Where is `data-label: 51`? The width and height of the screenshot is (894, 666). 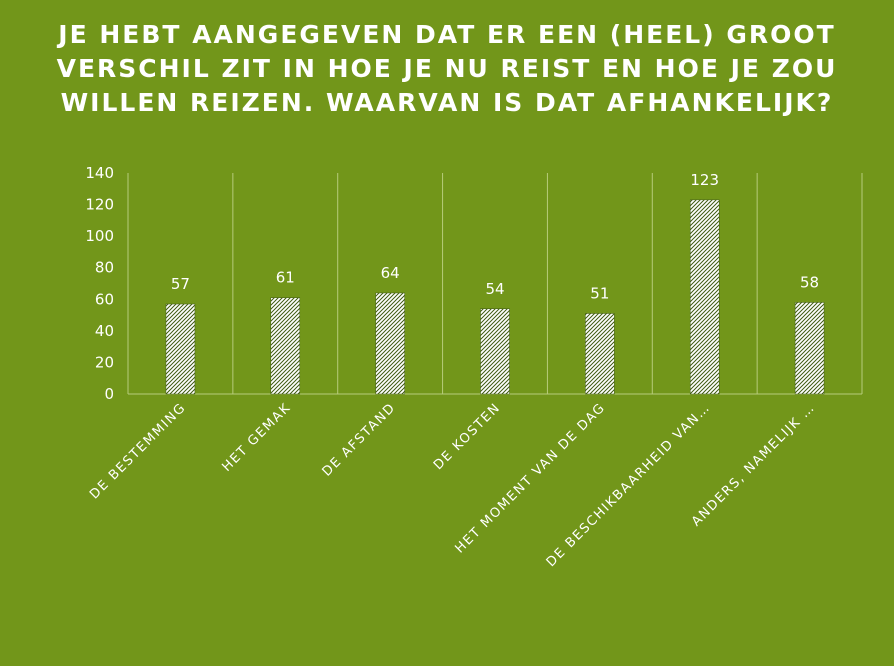
data-label: 51 is located at coordinates (599, 293).